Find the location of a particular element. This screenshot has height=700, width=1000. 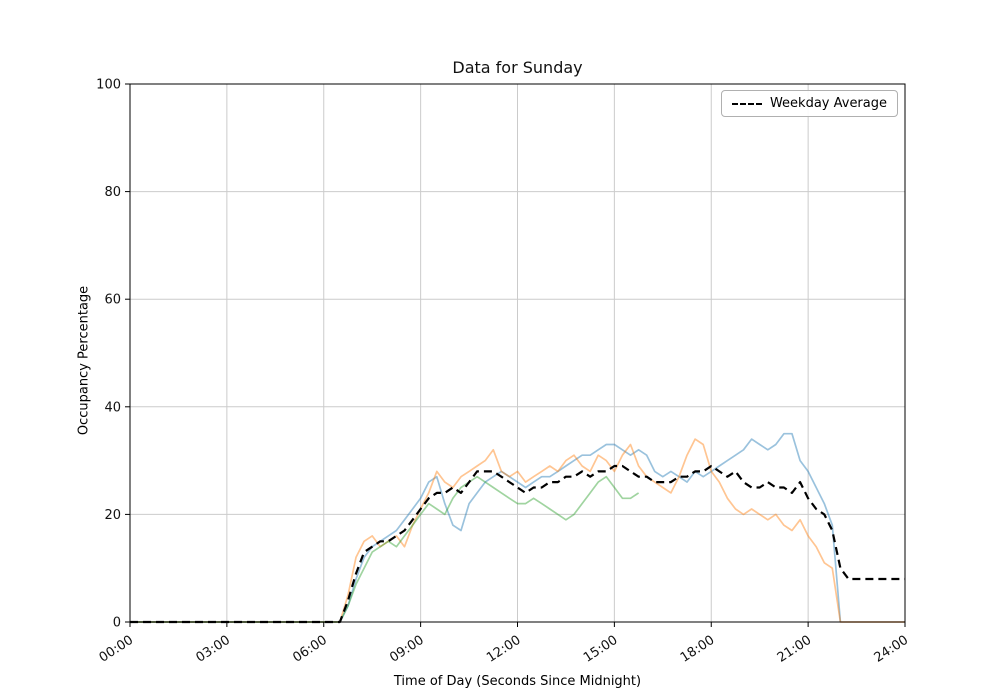

y-tick-label: 80 is located at coordinates (112, 192).